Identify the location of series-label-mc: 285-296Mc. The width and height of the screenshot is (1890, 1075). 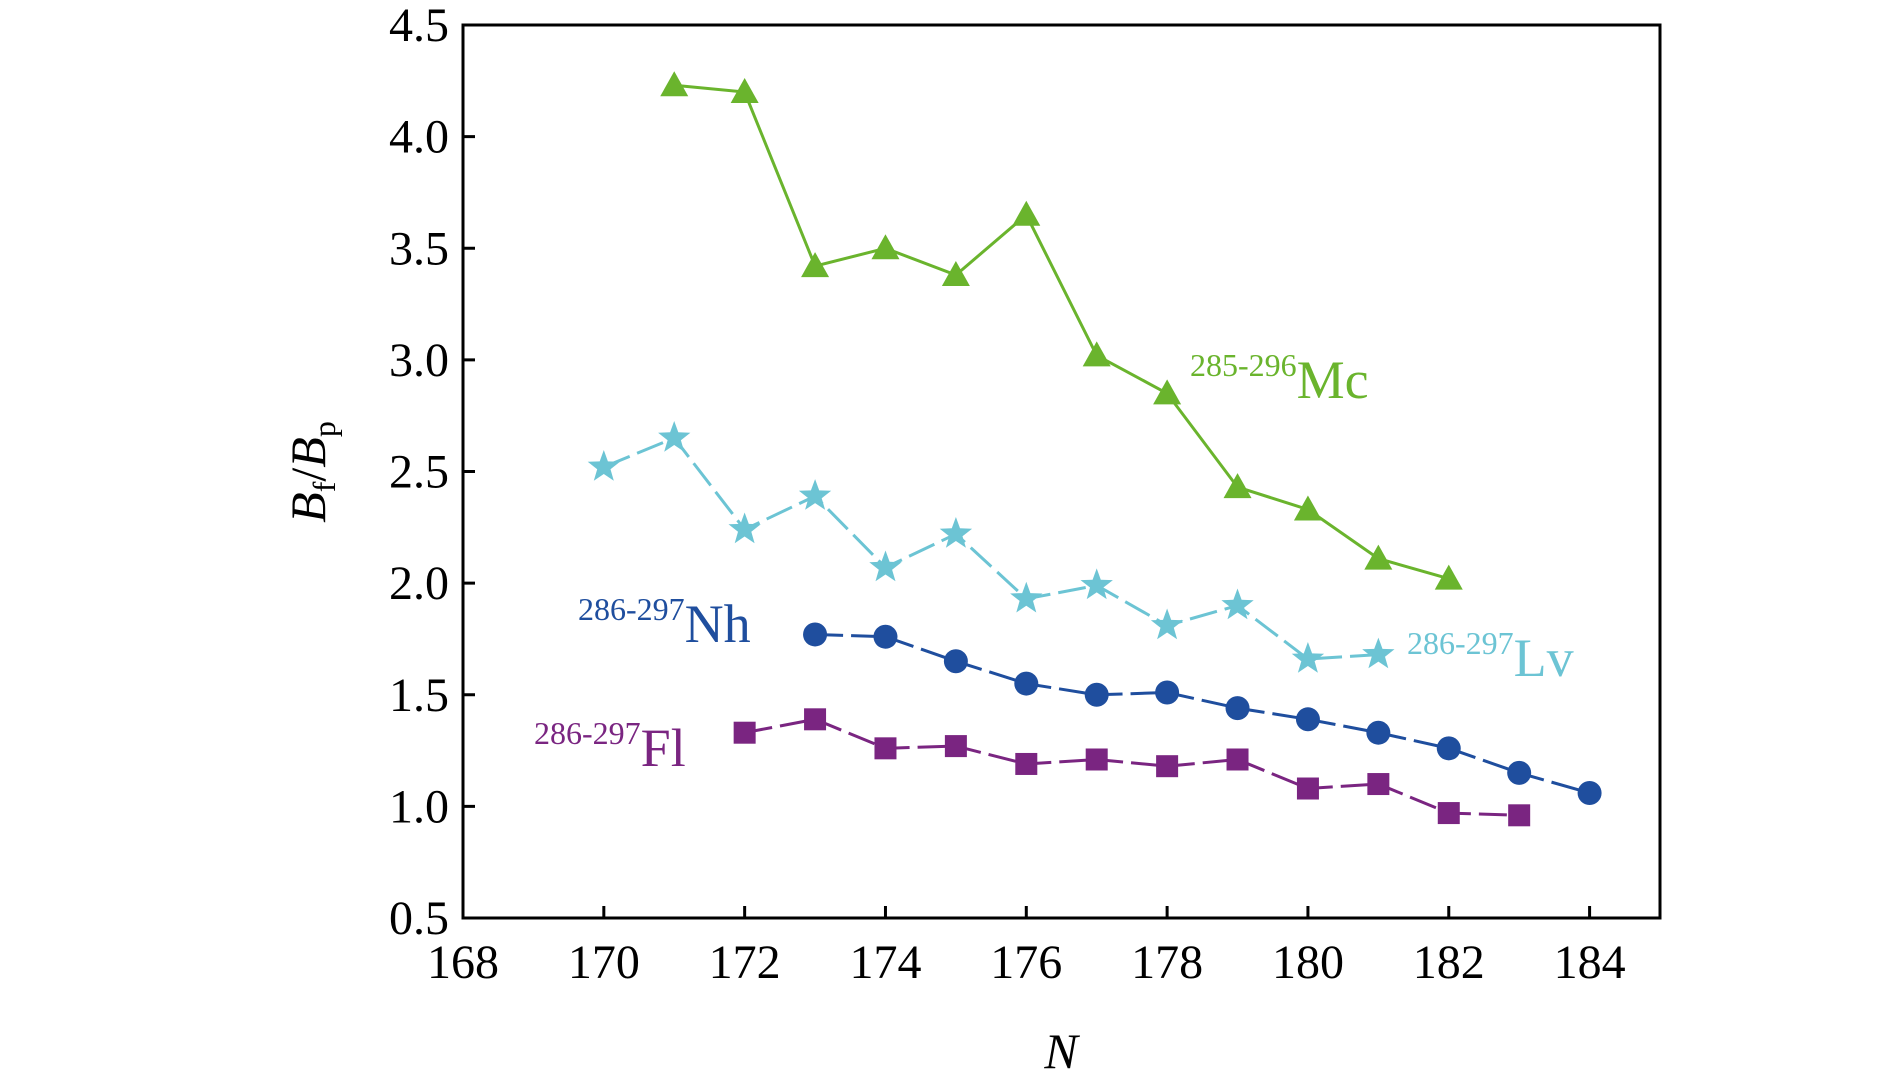
(1279, 378).